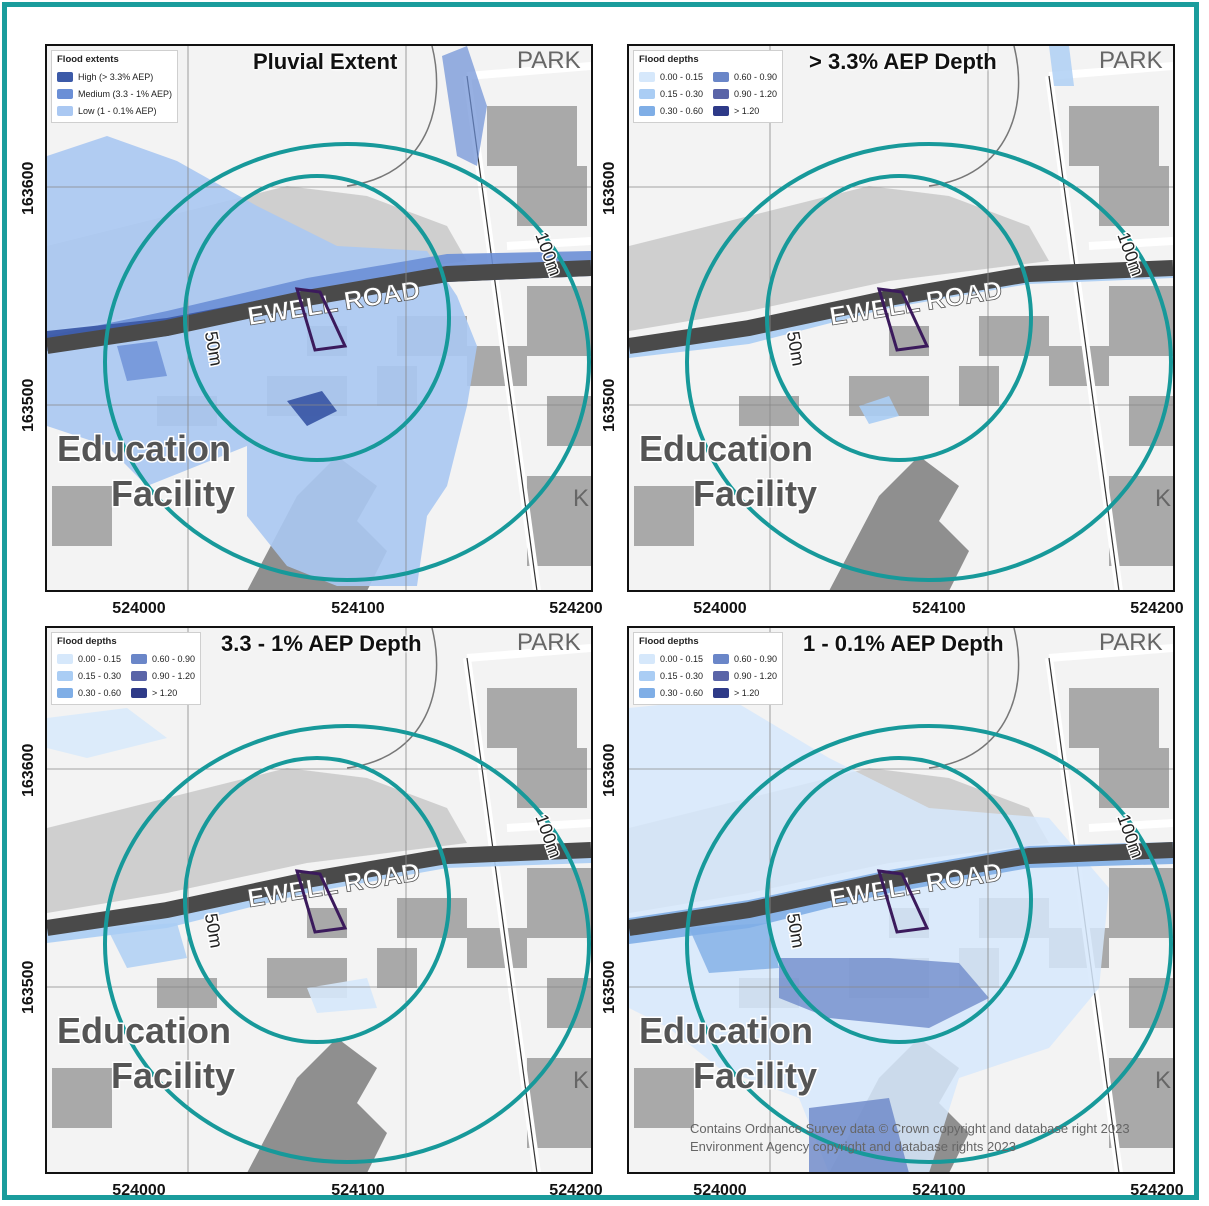  Describe the element at coordinates (839, 258) in the screenshot. I see `land-parcel` at that location.